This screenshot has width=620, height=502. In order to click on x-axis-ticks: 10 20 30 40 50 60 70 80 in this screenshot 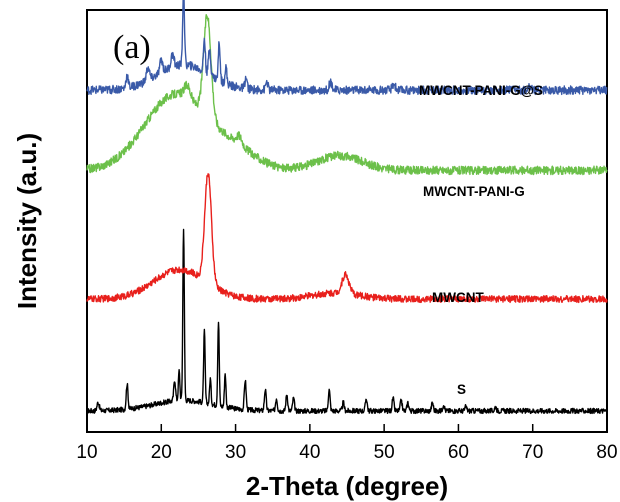, I will do `click(347, 443)`.